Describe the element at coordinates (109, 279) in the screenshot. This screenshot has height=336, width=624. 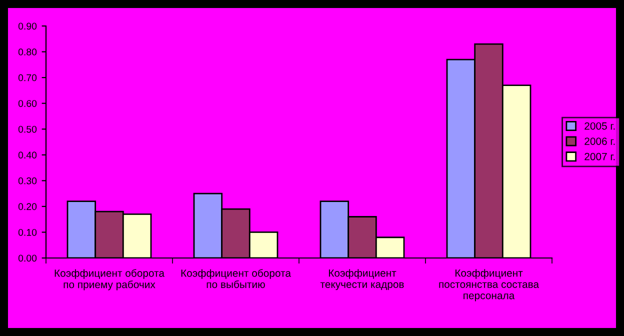
I see `x-tick-label: Коэффициент оборота по приему рабочих` at that location.